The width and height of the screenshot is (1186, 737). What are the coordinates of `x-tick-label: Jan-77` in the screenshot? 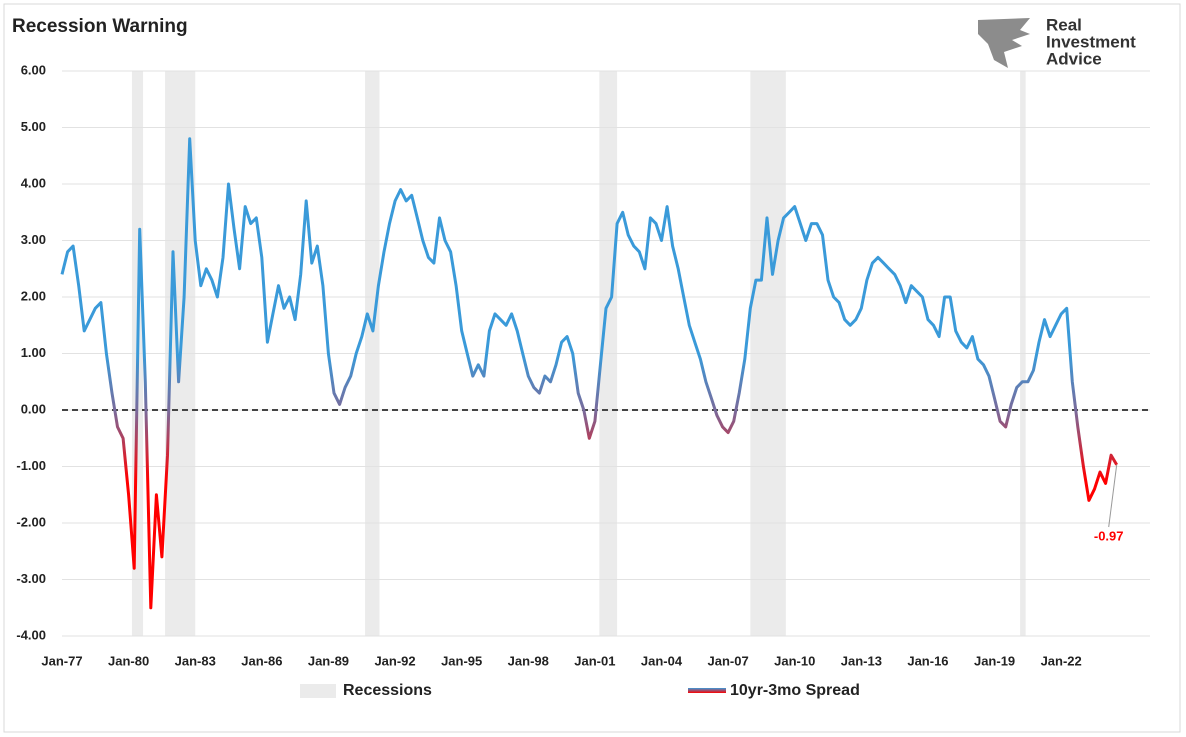 It's located at (61, 660).